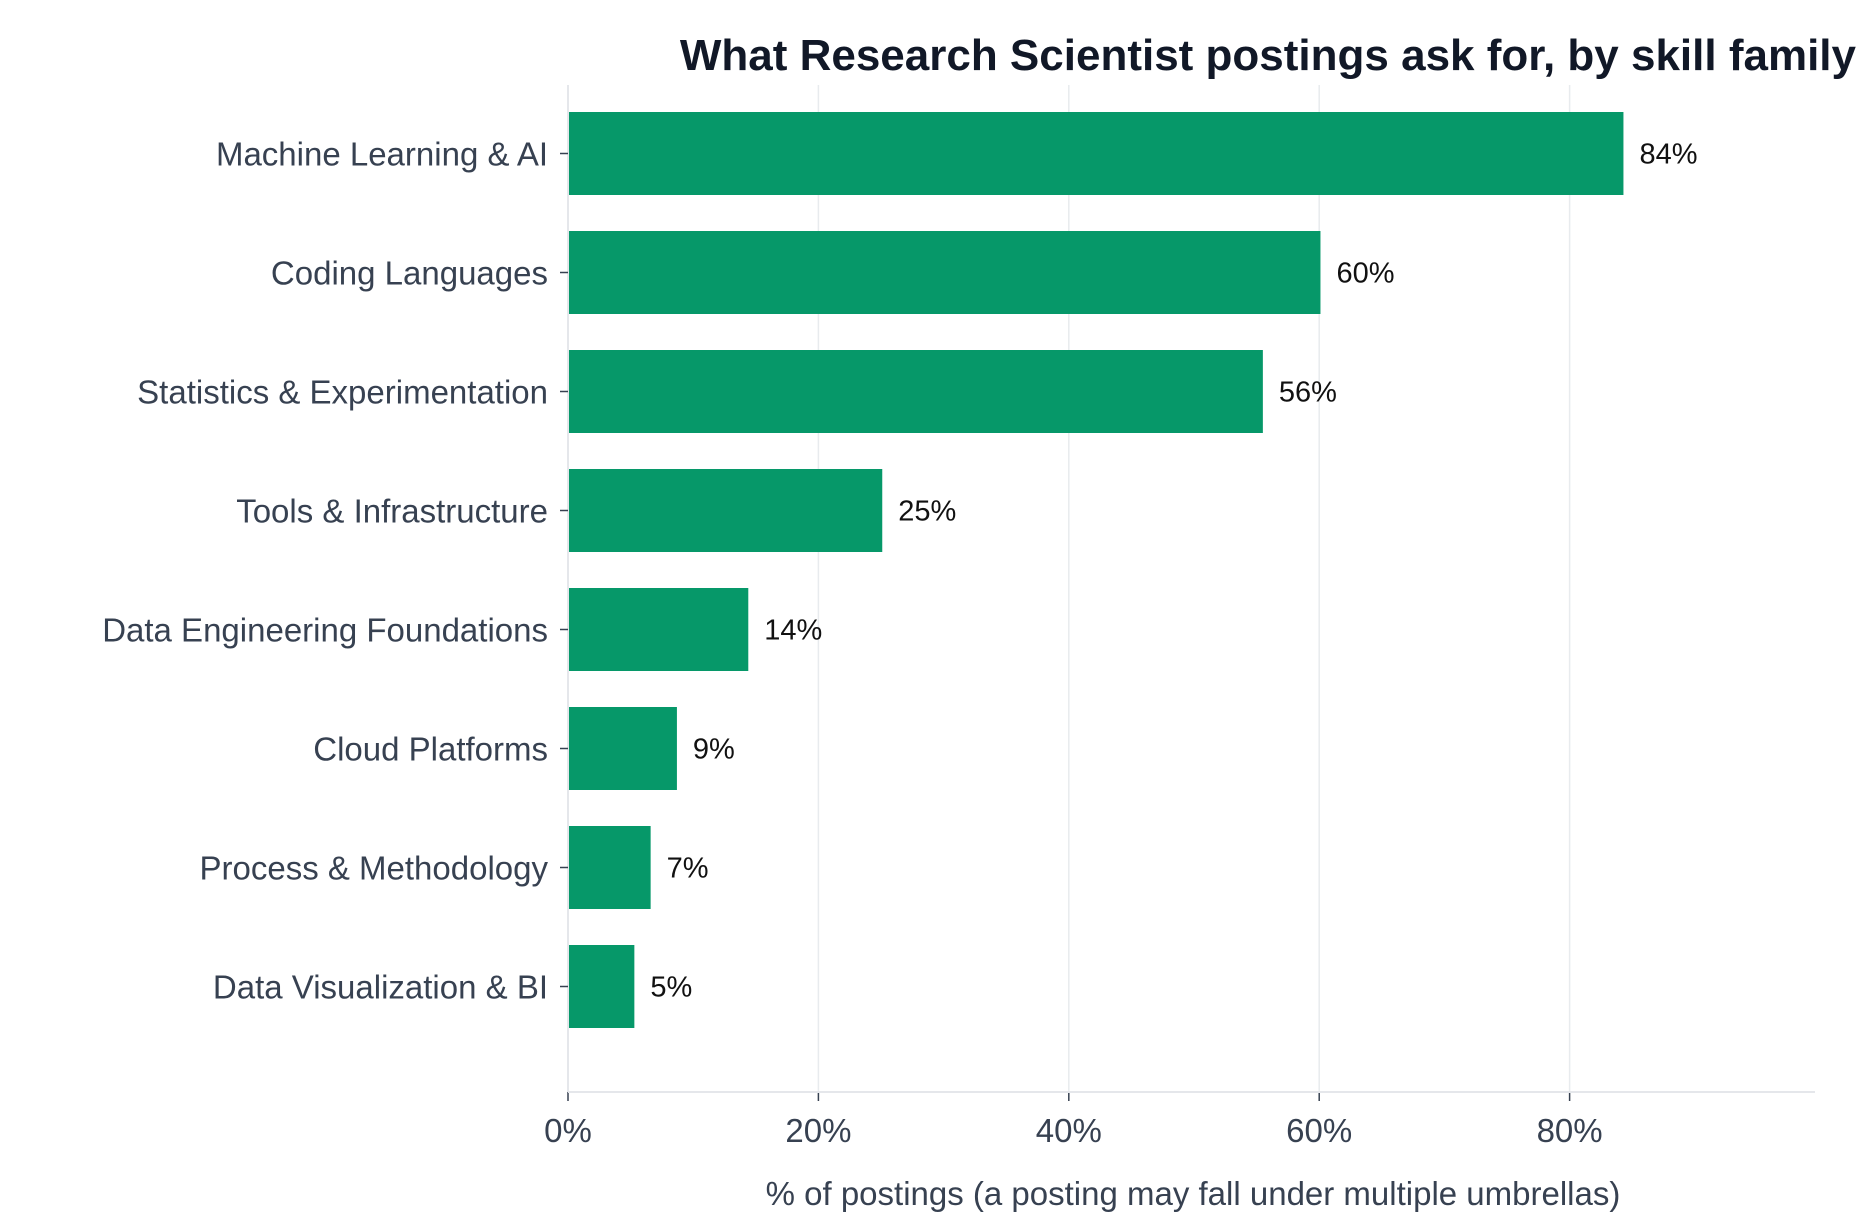 The width and height of the screenshot is (1873, 1227). I want to click on bar-value-label: 84%, so click(1668, 155).